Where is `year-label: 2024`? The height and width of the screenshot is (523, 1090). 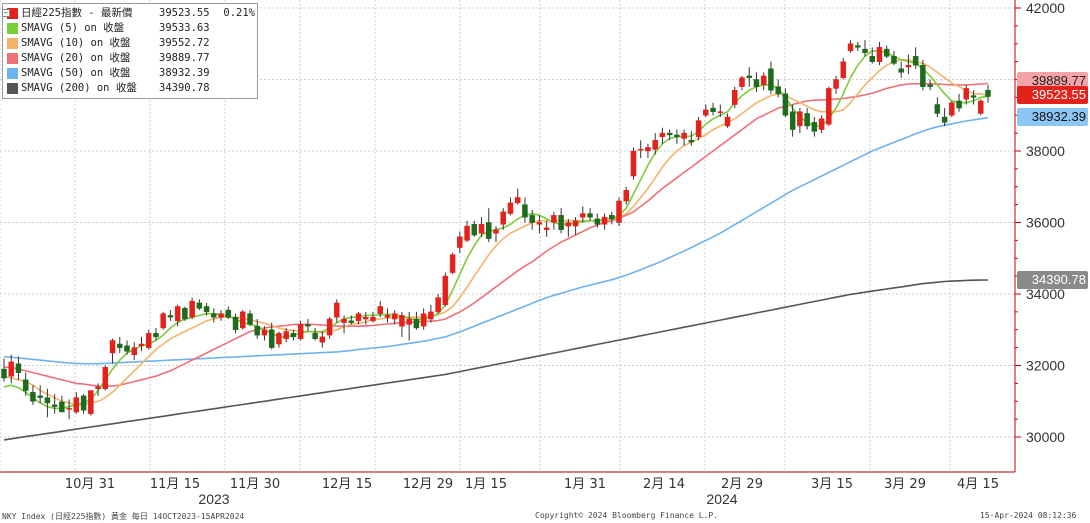 year-label: 2024 is located at coordinates (721, 499).